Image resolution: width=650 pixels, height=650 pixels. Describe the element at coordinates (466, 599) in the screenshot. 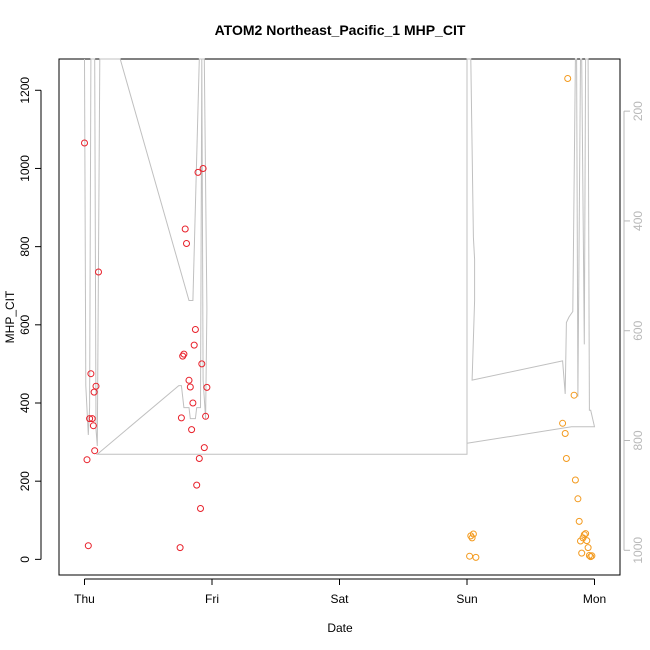

I see `x-tick-label: Sun` at that location.